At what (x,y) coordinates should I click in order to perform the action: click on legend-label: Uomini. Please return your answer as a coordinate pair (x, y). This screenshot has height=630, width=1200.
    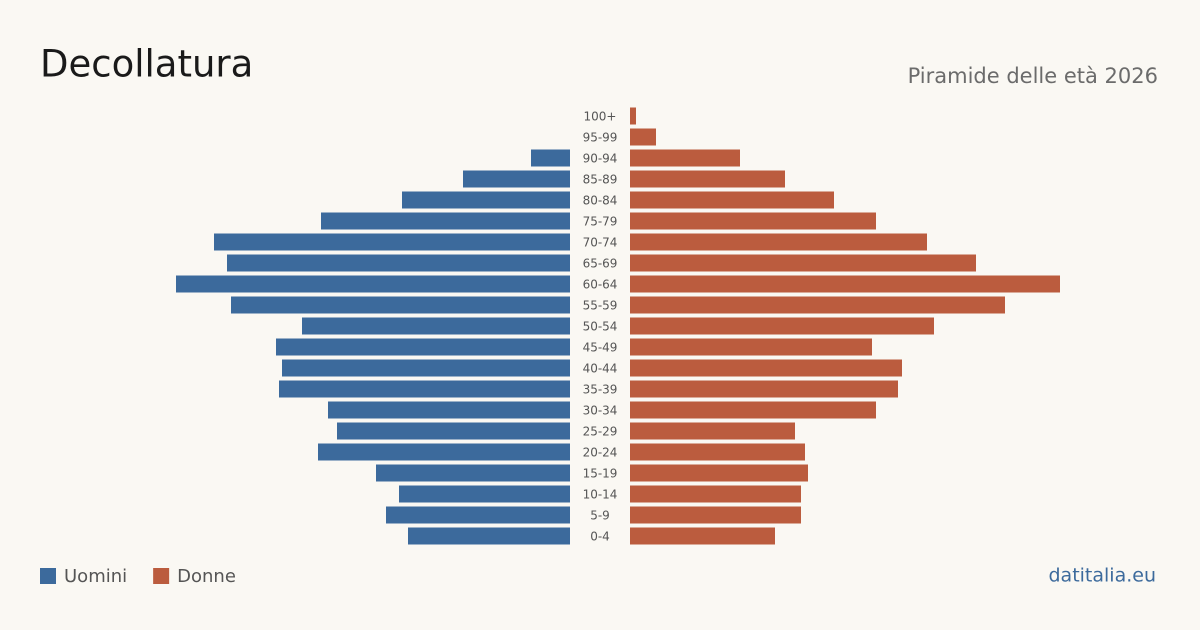
    Looking at the image, I should click on (95, 576).